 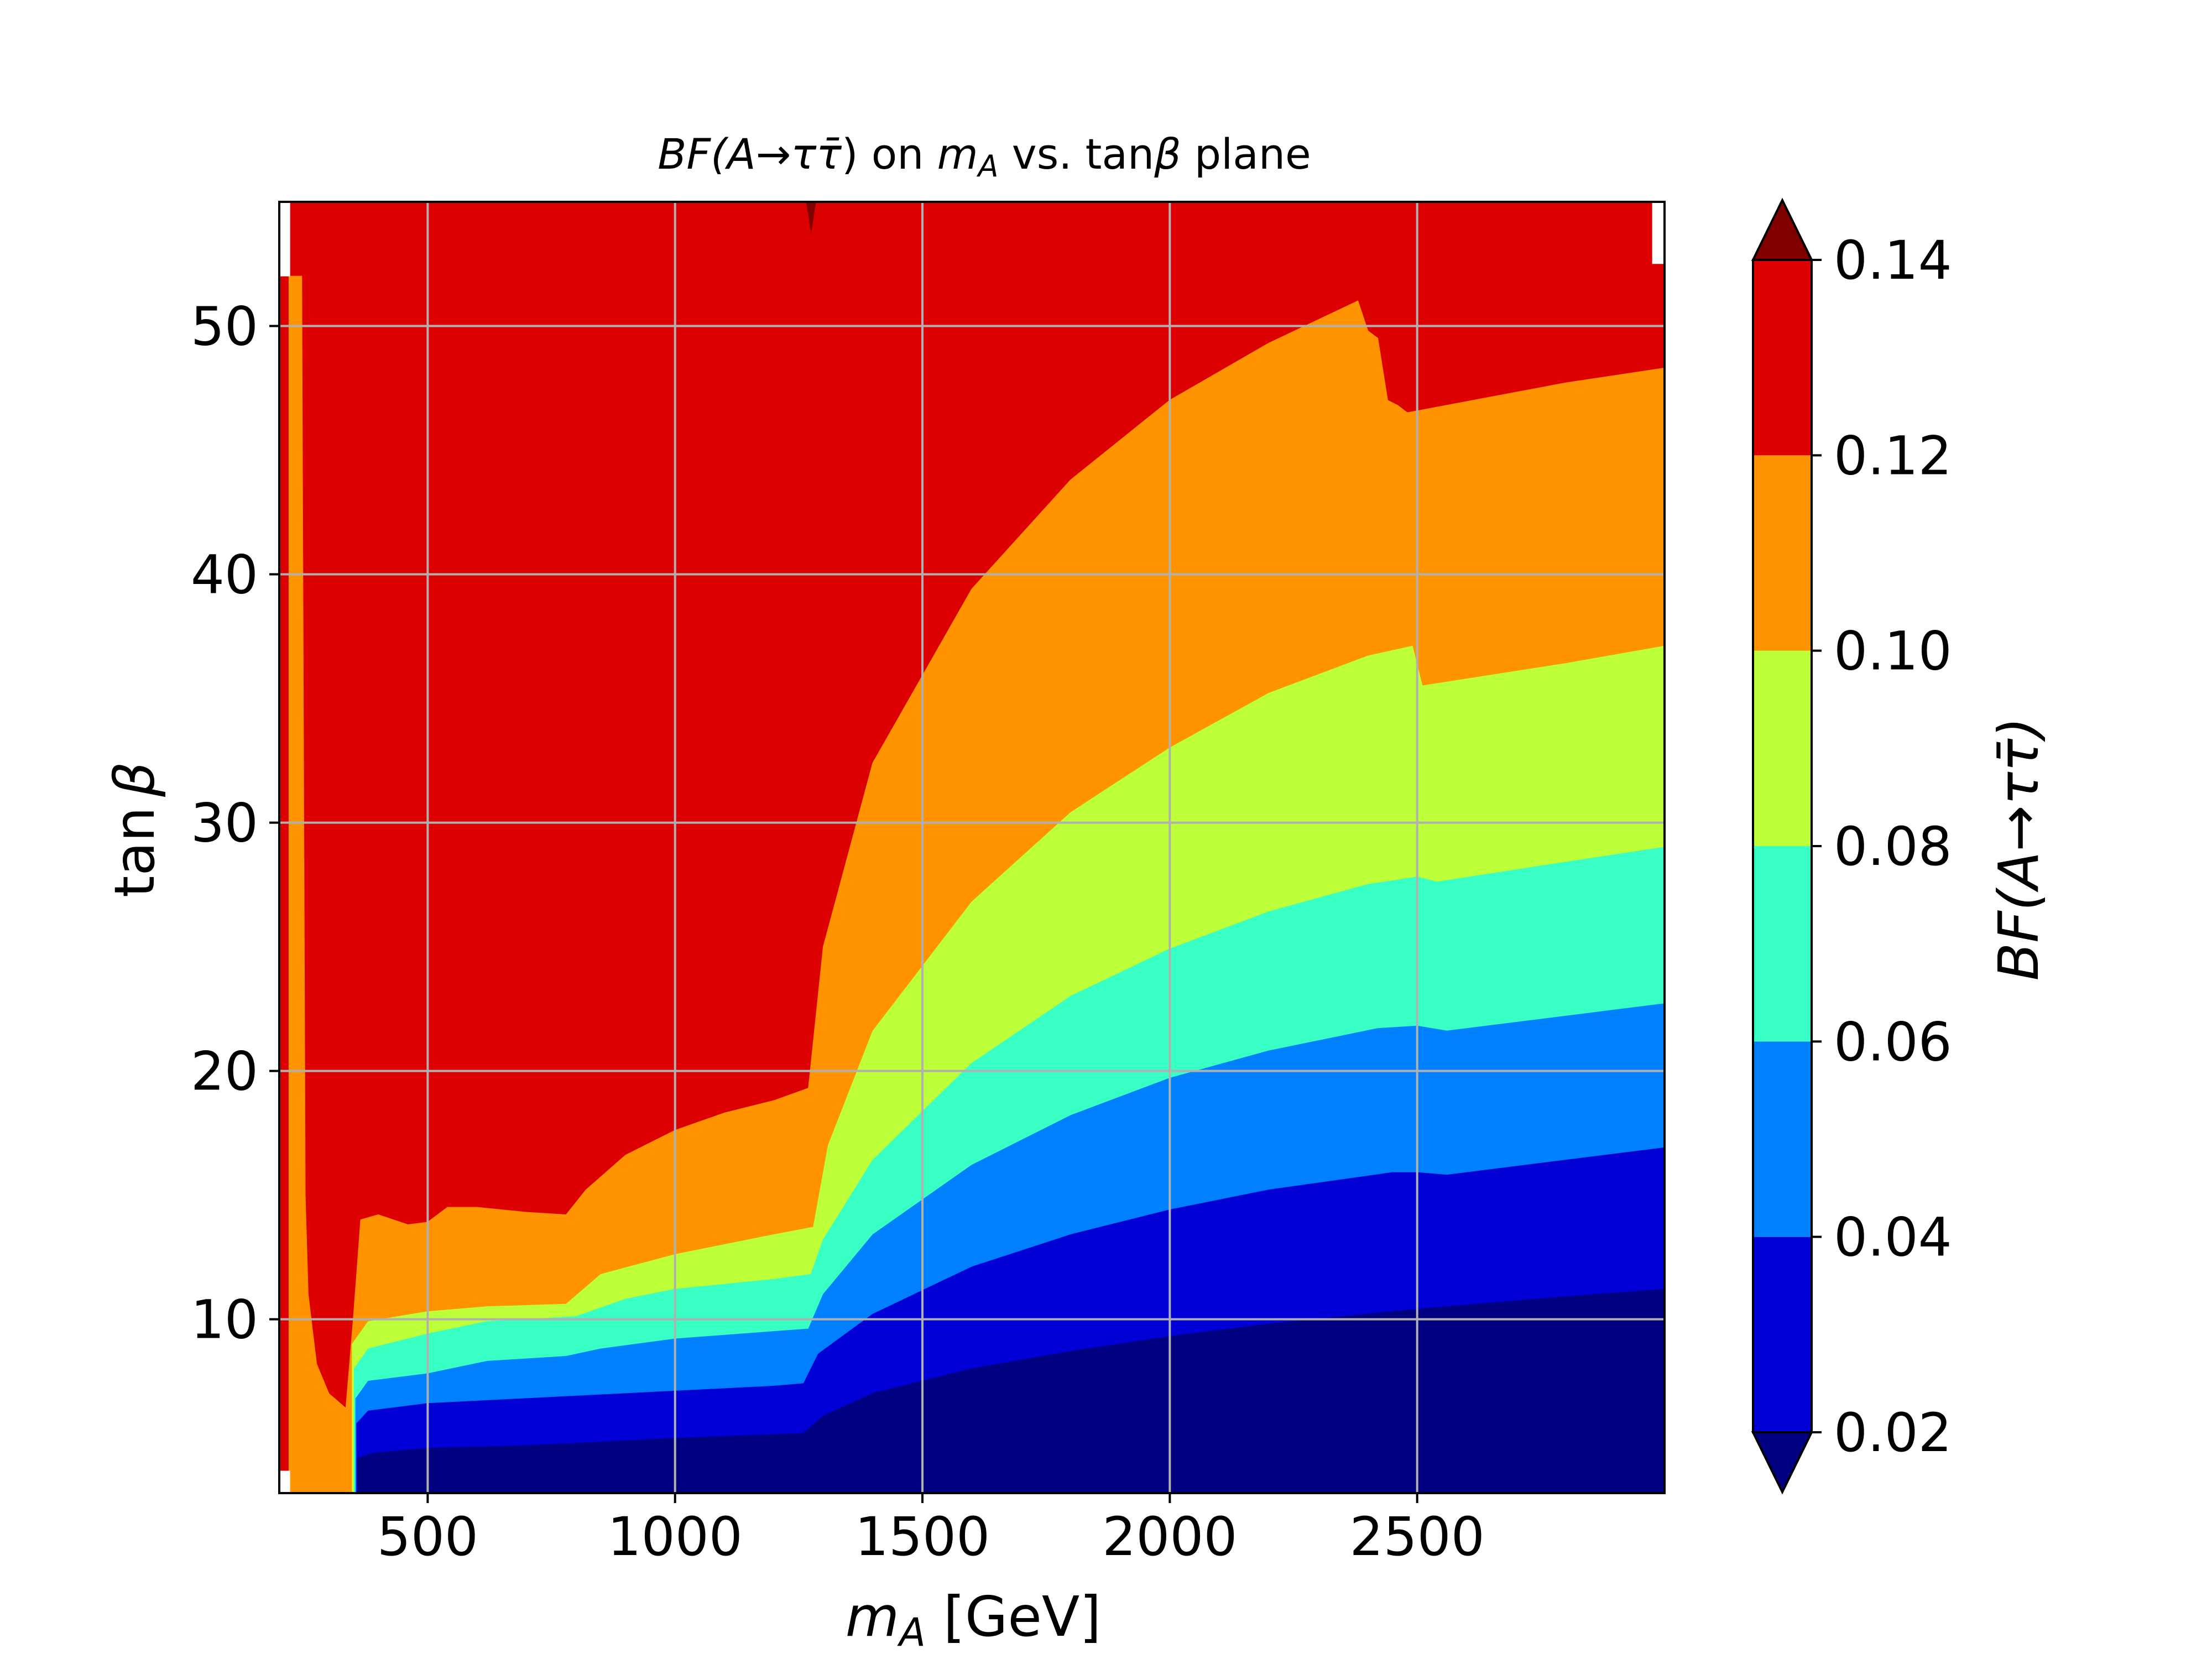 What do you see at coordinates (1011, 1391) in the screenshot?
I see `band-<0.02` at bounding box center [1011, 1391].